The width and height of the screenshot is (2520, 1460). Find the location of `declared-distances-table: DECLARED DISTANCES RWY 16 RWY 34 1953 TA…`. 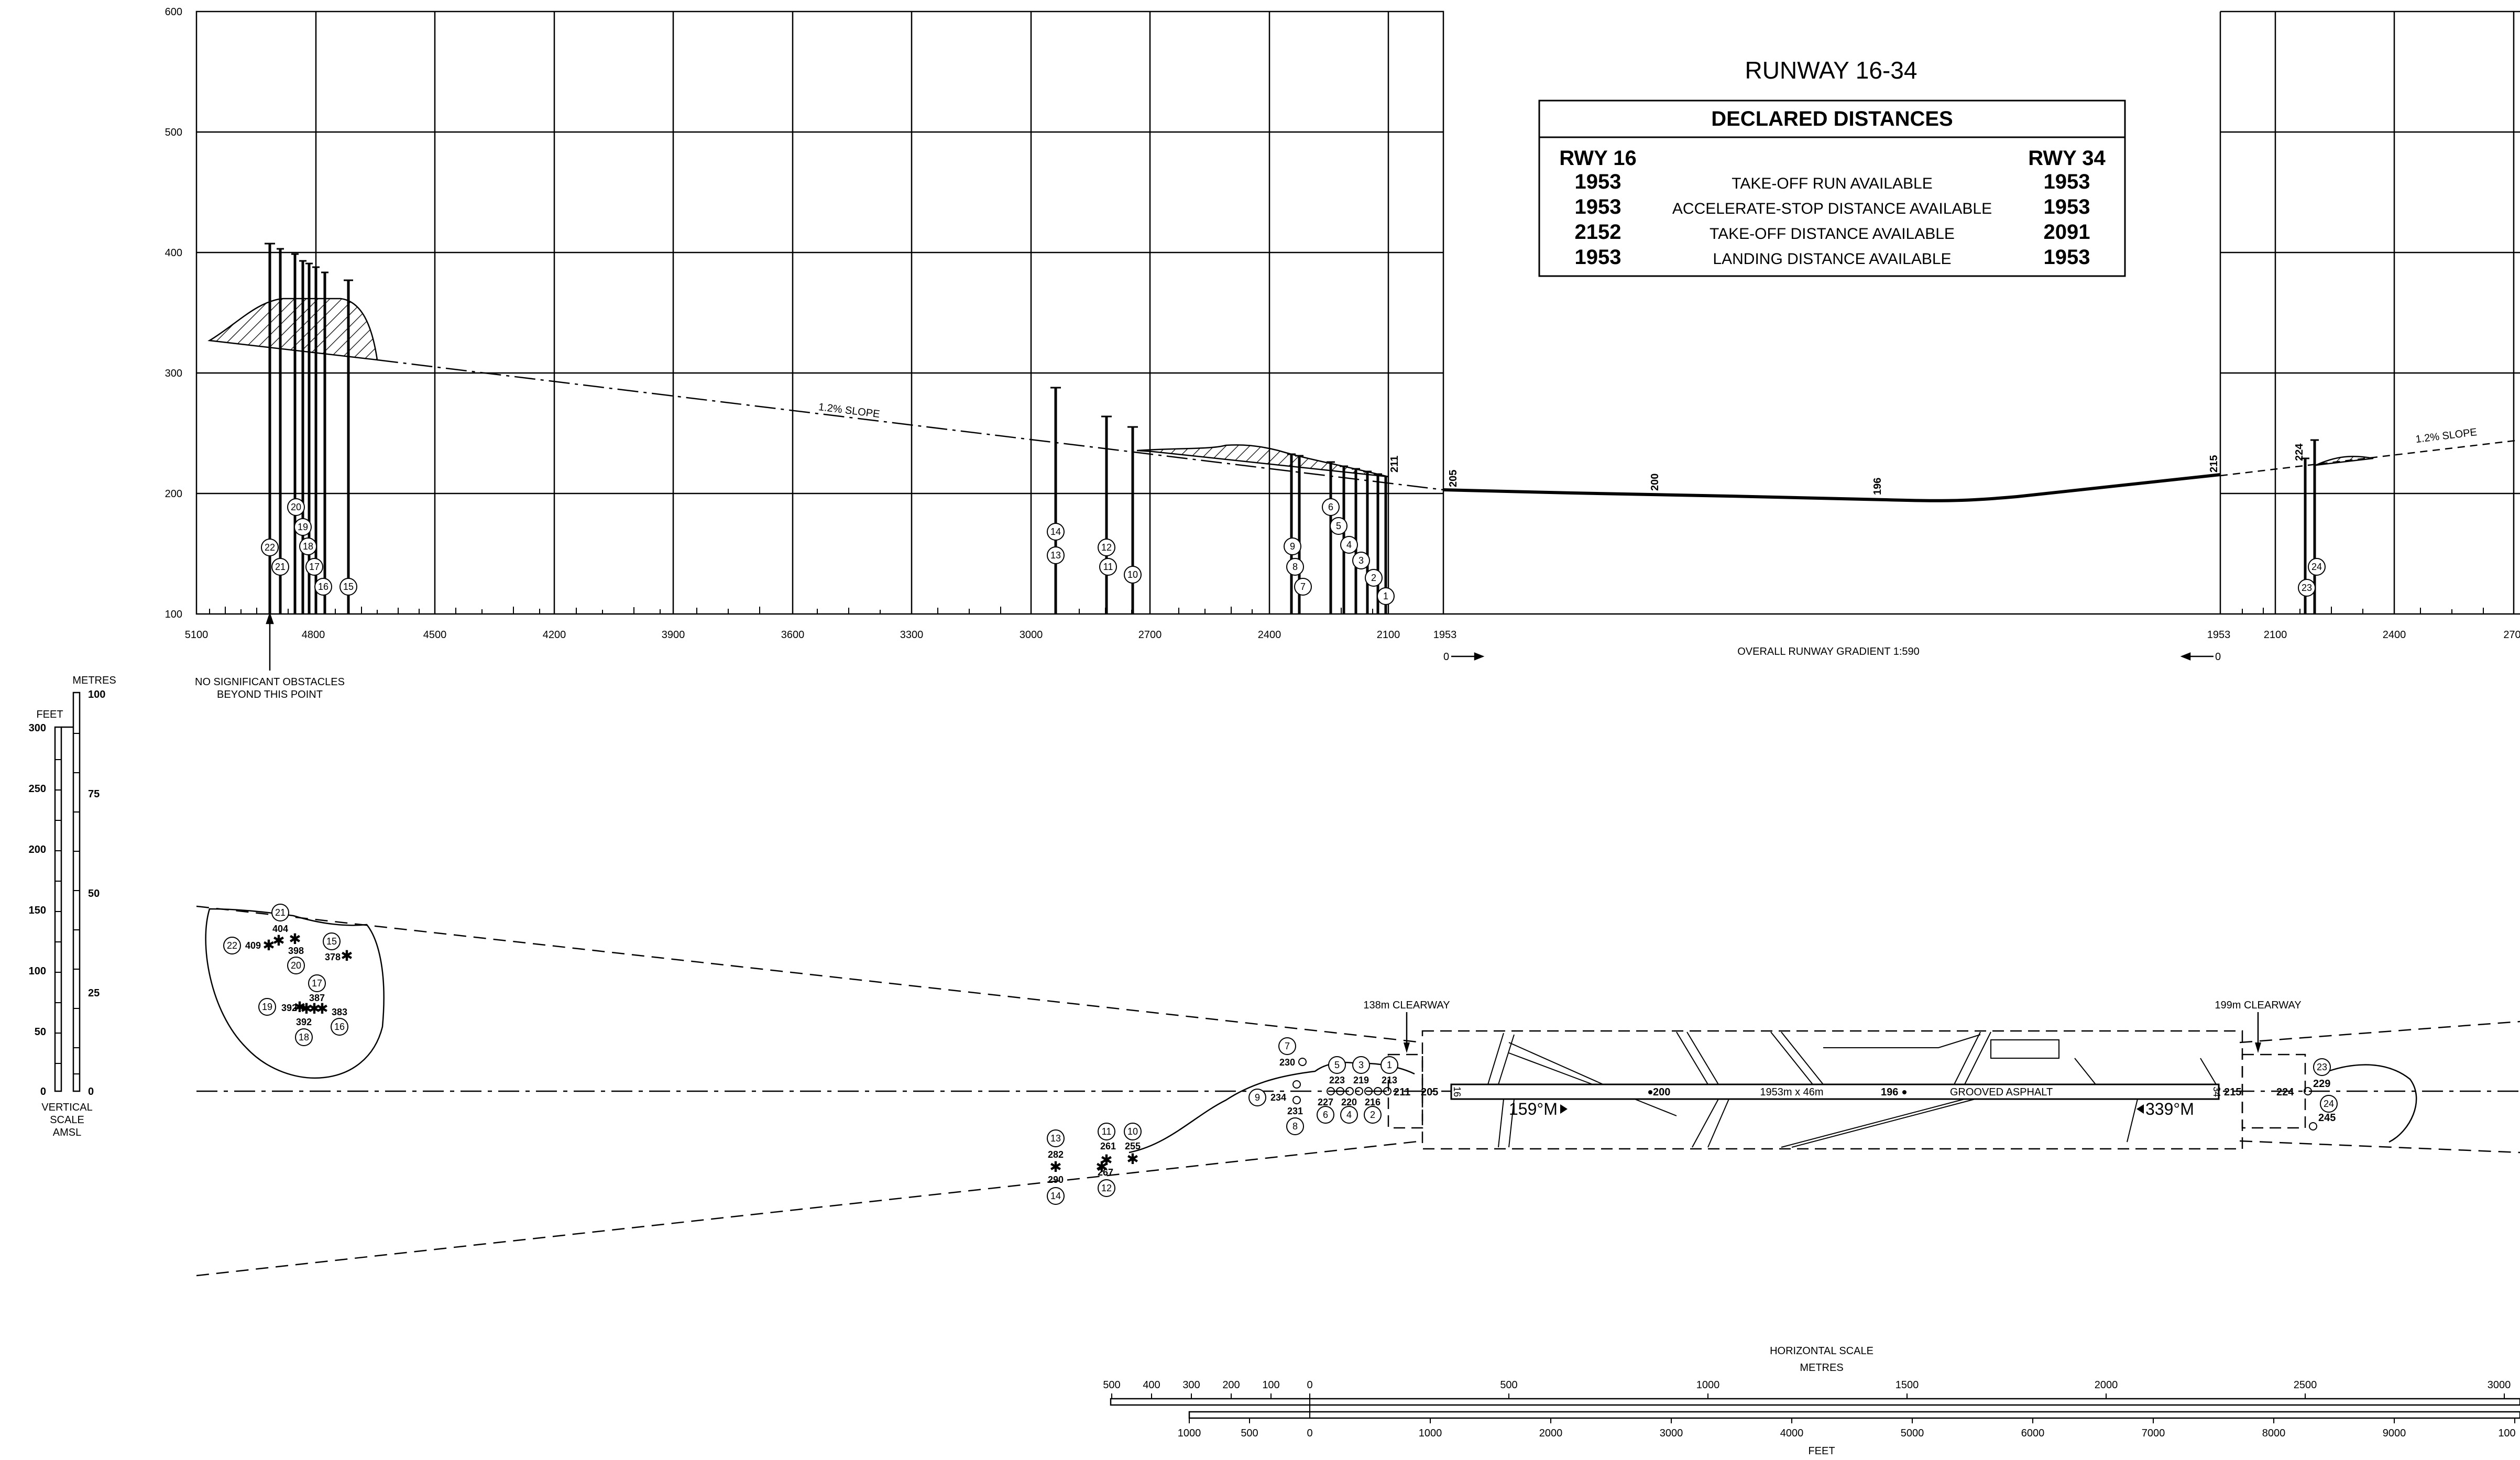

declared-distances-table: DECLARED DISTANCES RWY 16 RWY 34 1953 TA… is located at coordinates (1832, 188).